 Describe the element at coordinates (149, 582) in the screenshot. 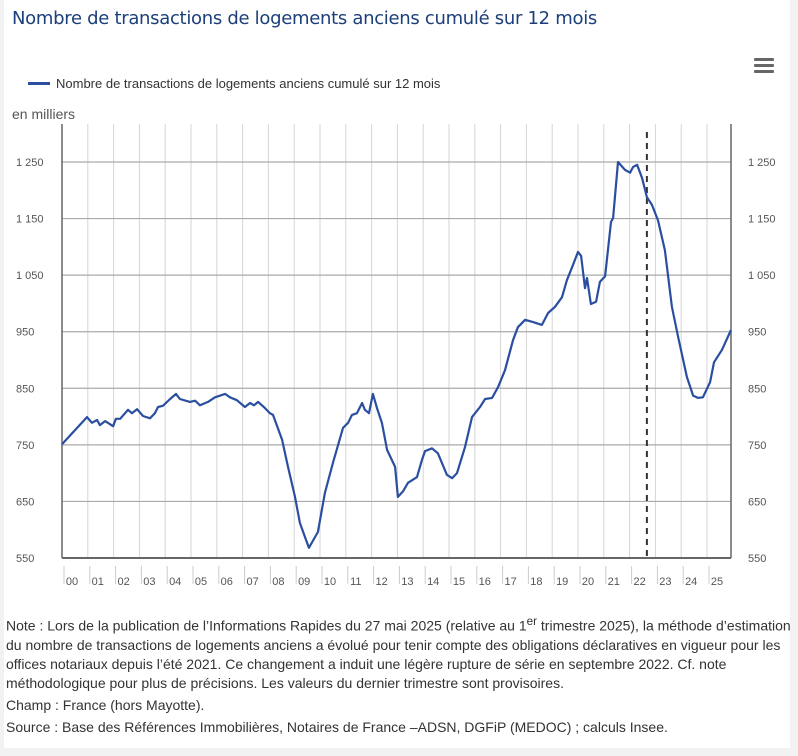

I see `x-tick-label: 03` at that location.